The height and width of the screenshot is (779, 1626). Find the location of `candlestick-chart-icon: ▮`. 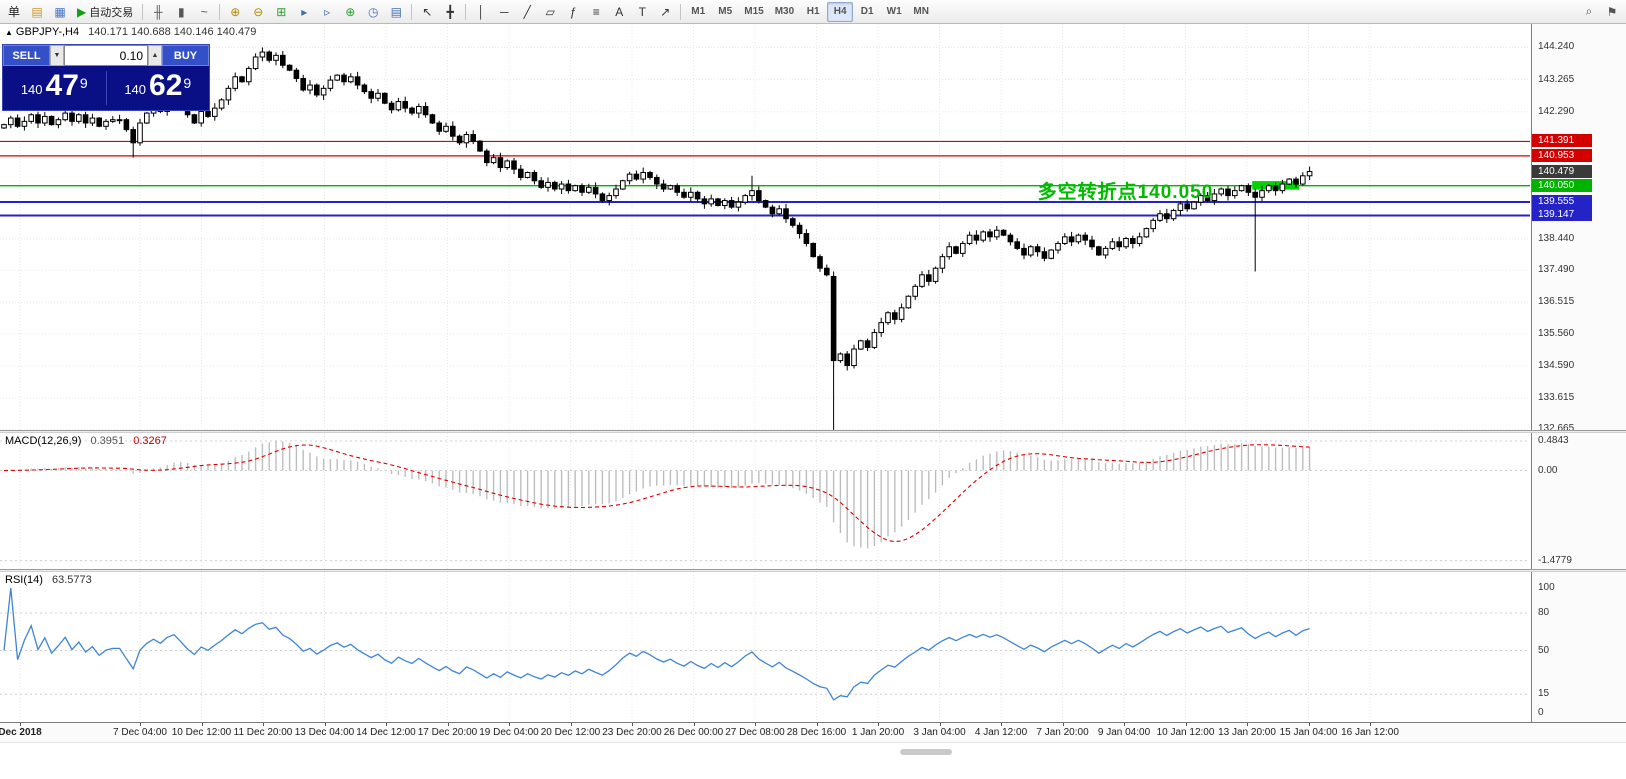

candlestick-chart-icon: ▮ is located at coordinates (181, 12).